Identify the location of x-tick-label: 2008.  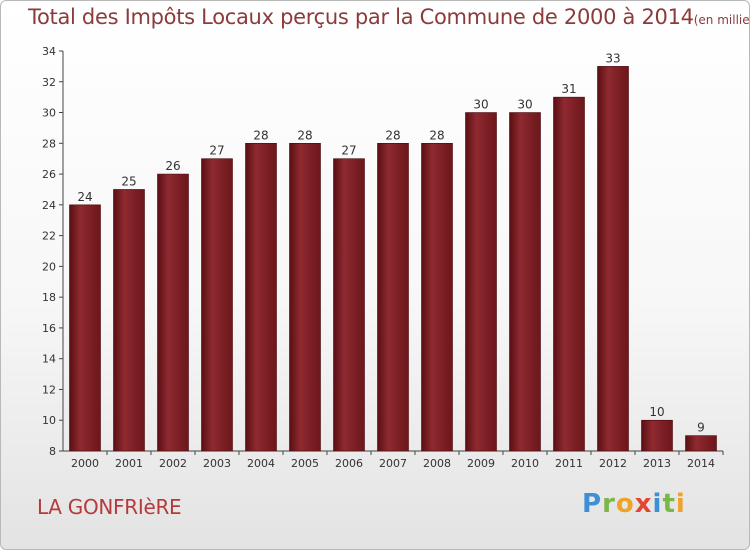
(437, 463).